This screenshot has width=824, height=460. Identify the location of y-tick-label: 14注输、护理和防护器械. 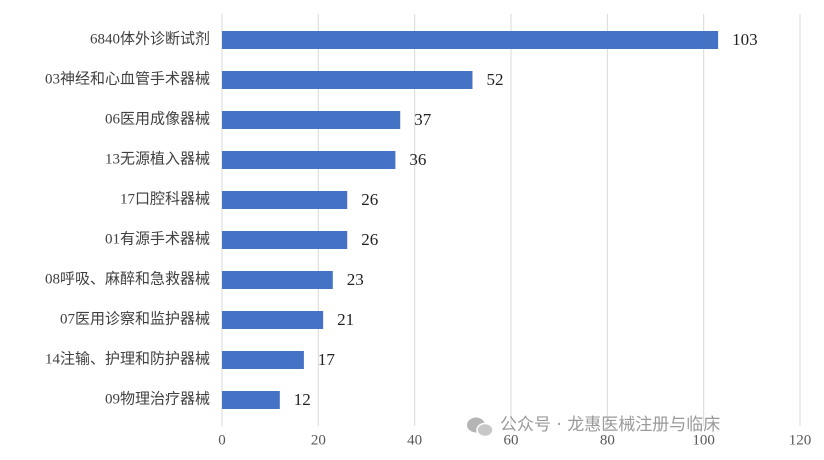
(127, 358).